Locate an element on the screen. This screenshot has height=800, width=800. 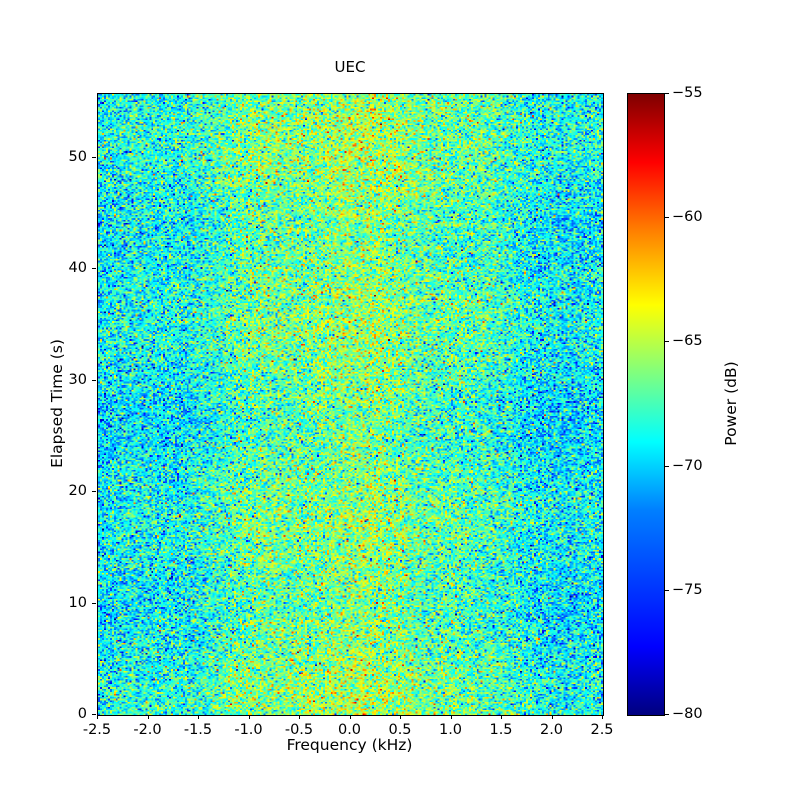
y-tick-label: 20 is located at coordinates (77, 491).